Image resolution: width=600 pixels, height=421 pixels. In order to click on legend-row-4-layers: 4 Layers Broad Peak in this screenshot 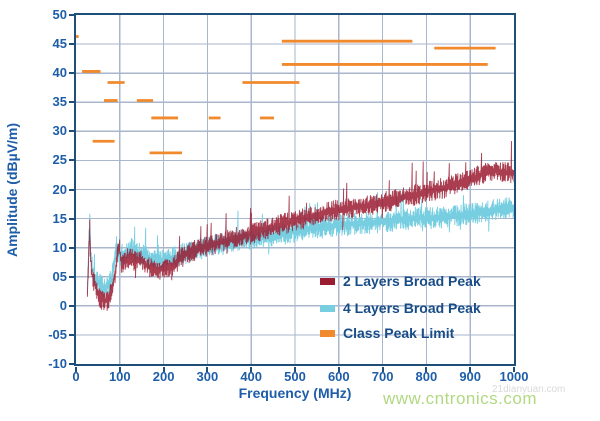, I will do `click(300, 307)`.